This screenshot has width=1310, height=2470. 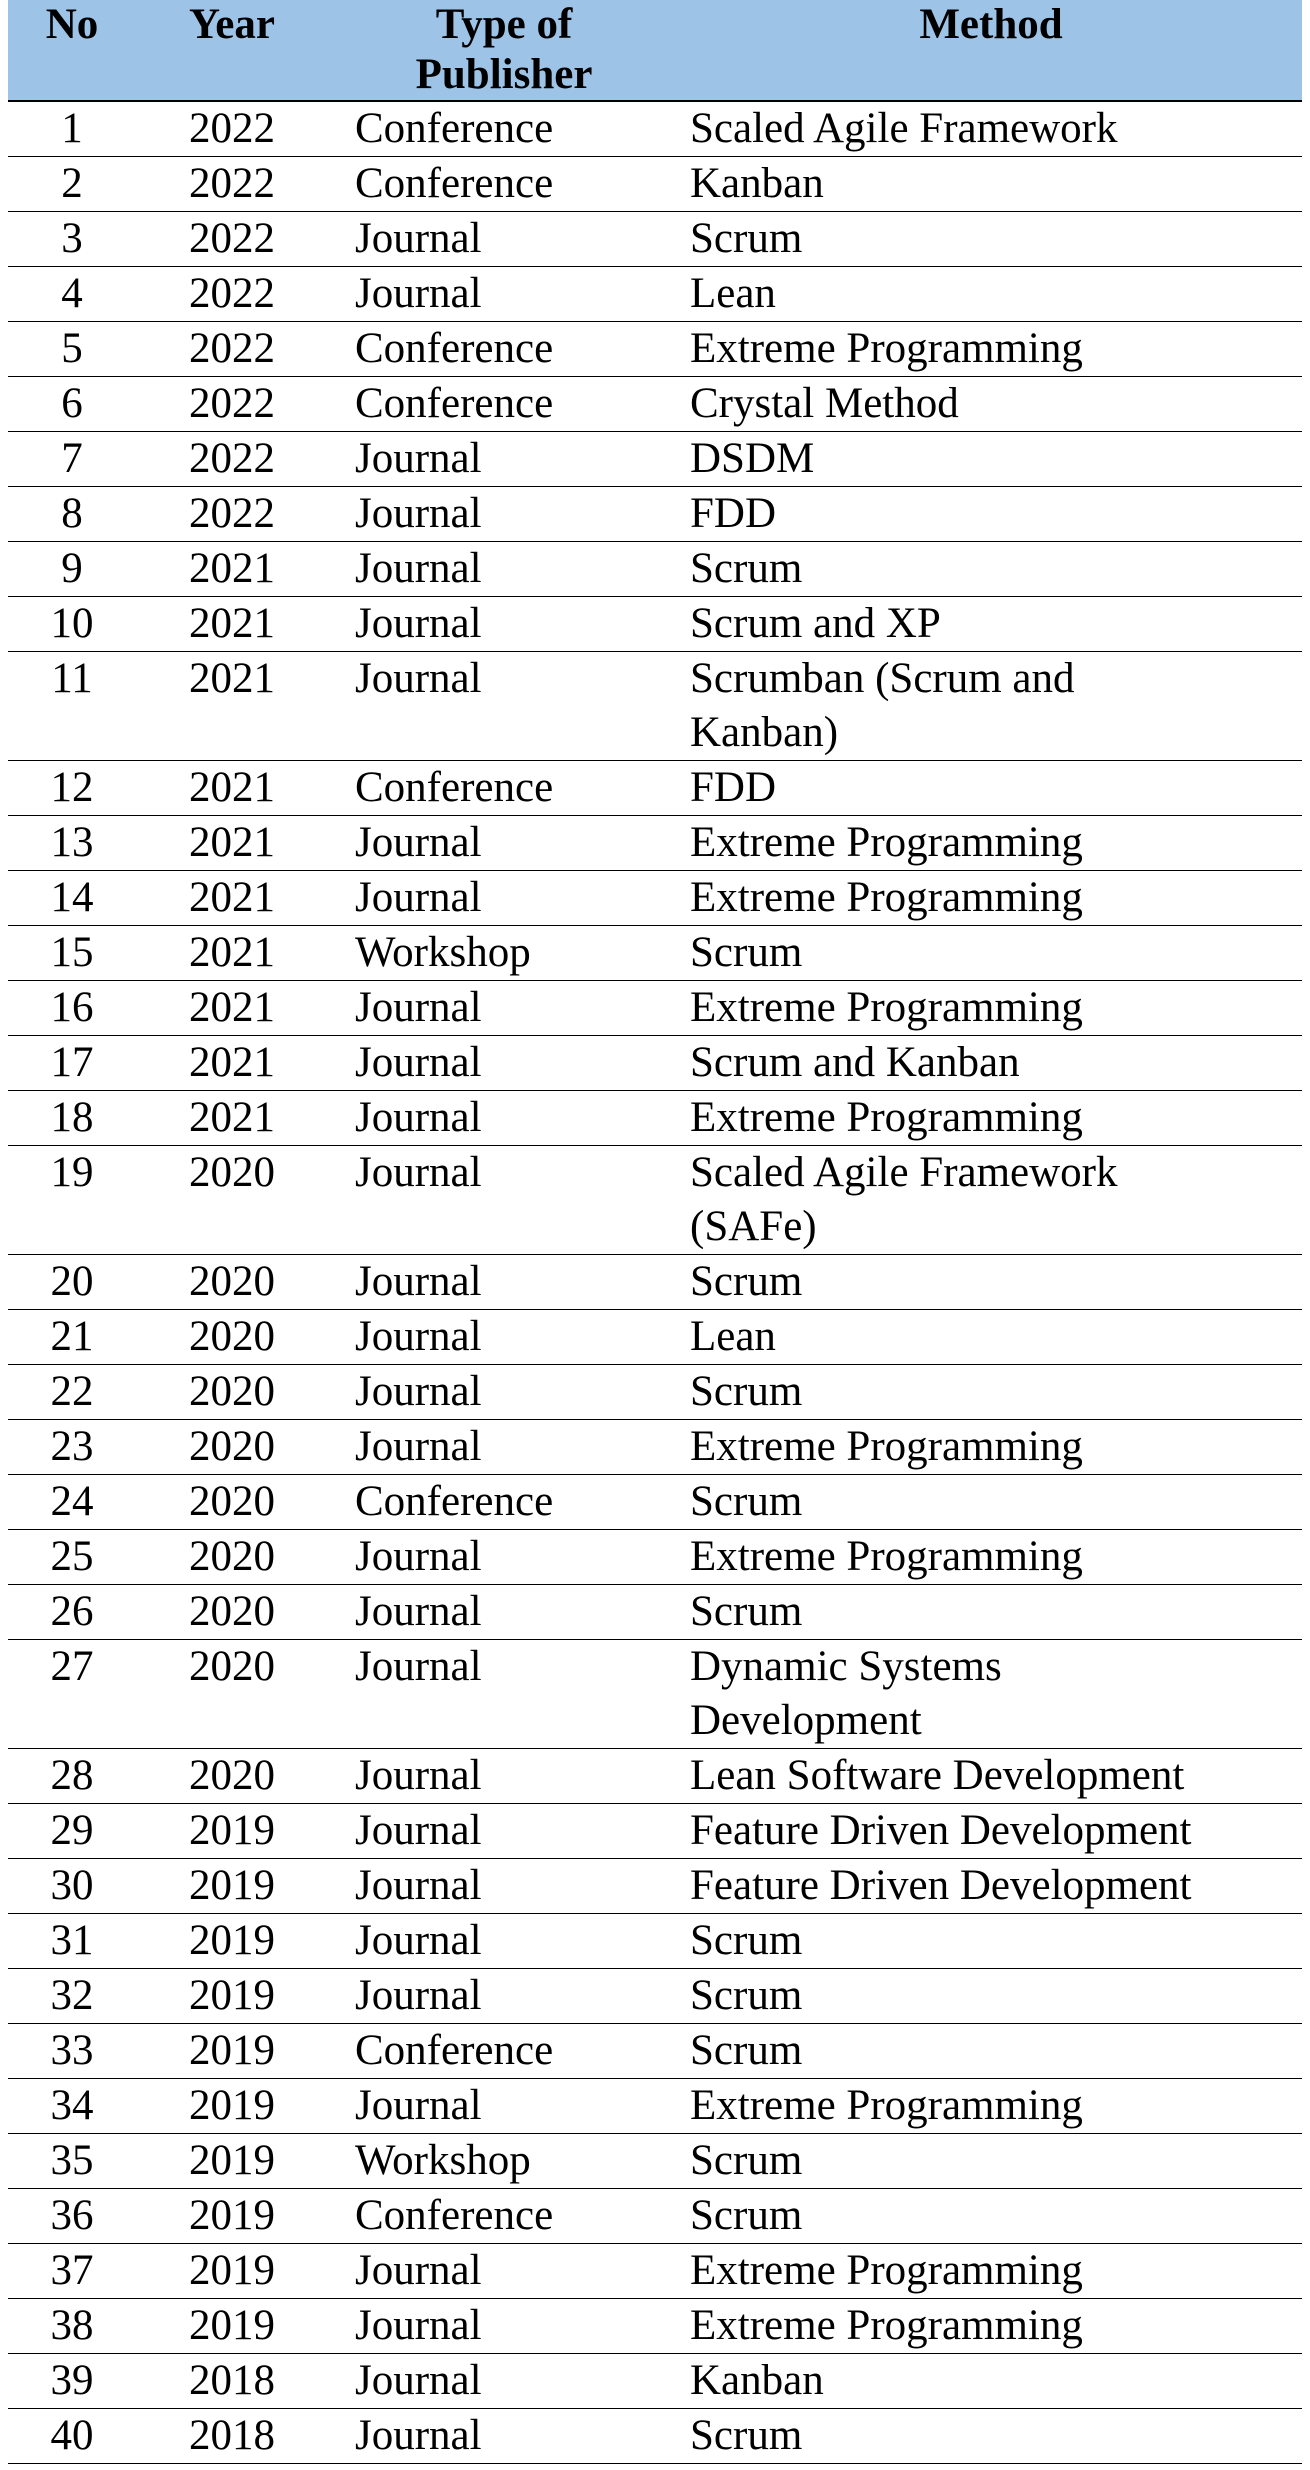 I want to click on table-row: 16 2021 Journal Extreme Programming, so click(x=655, y=1008).